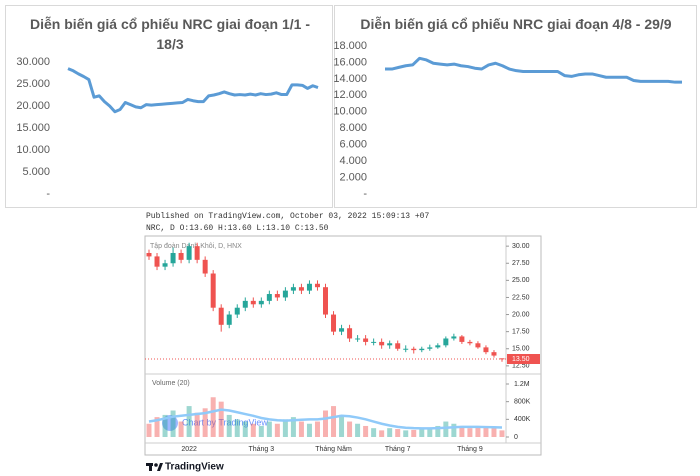 The image size is (700, 476). What do you see at coordinates (521, 331) in the screenshot?
I see `y-tick-label: 17.50` at bounding box center [521, 331].